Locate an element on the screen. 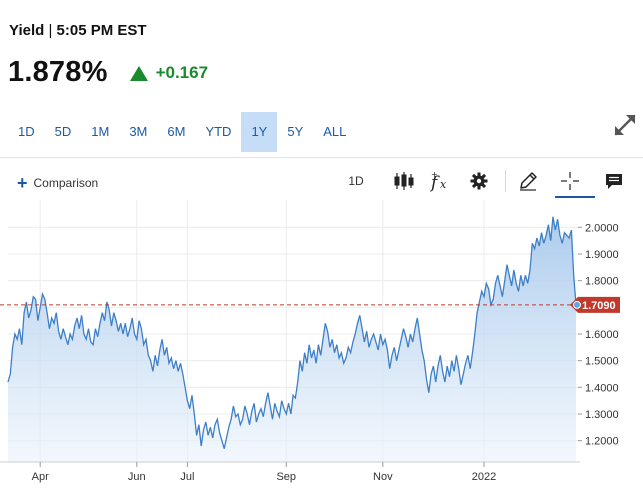 The width and height of the screenshot is (643, 496). svg-text: x is located at coordinates (443, 184).